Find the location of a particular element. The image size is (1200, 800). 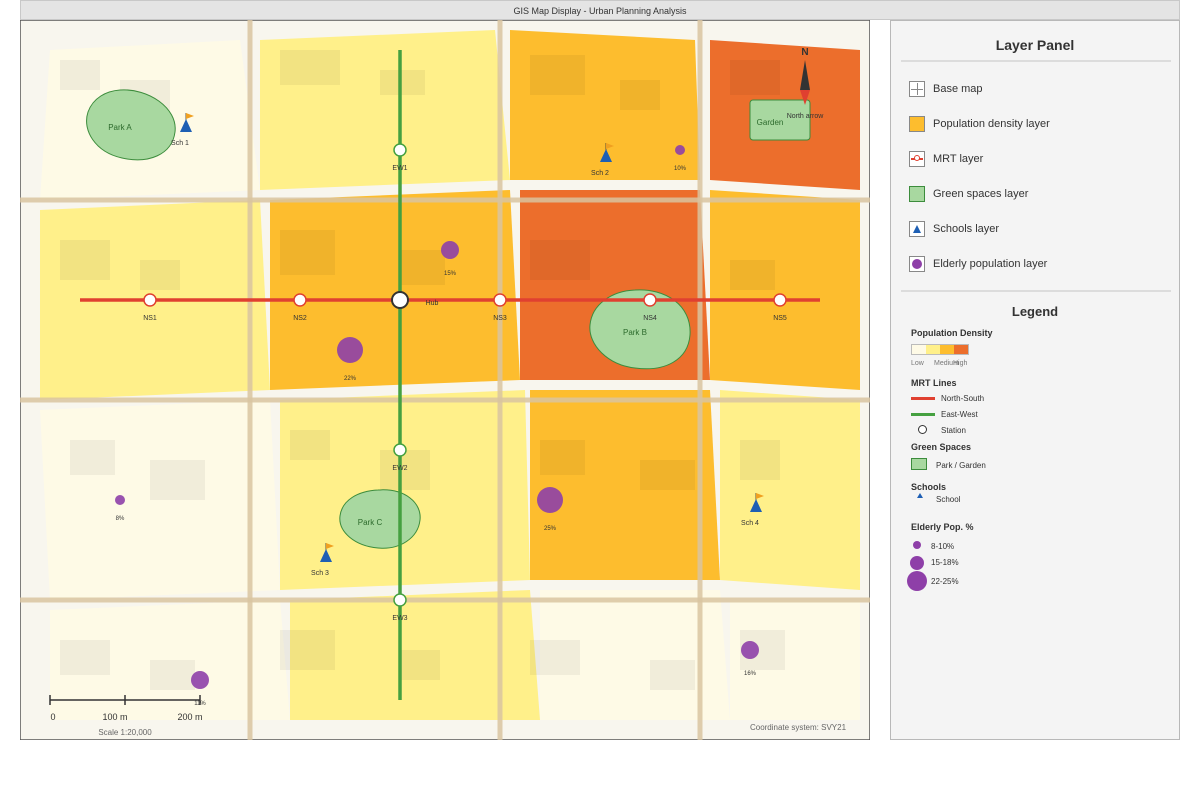

block-r1c2 is located at coordinates (385, 110).